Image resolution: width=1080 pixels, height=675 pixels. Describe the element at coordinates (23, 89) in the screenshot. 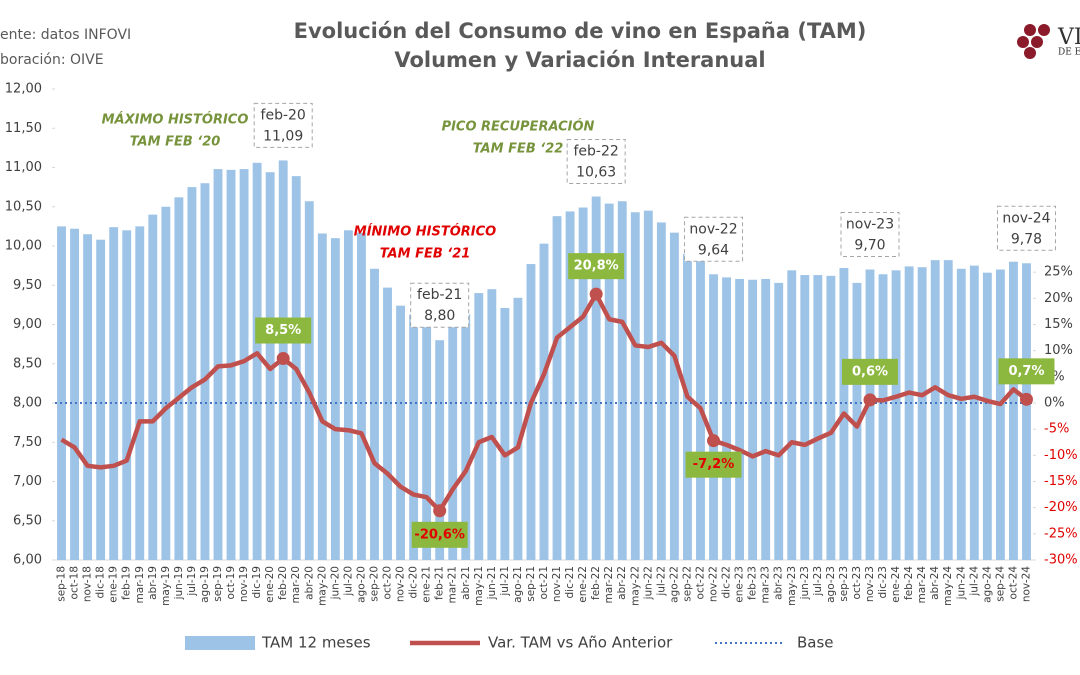

I see `y-tick-label: 12,00` at that location.